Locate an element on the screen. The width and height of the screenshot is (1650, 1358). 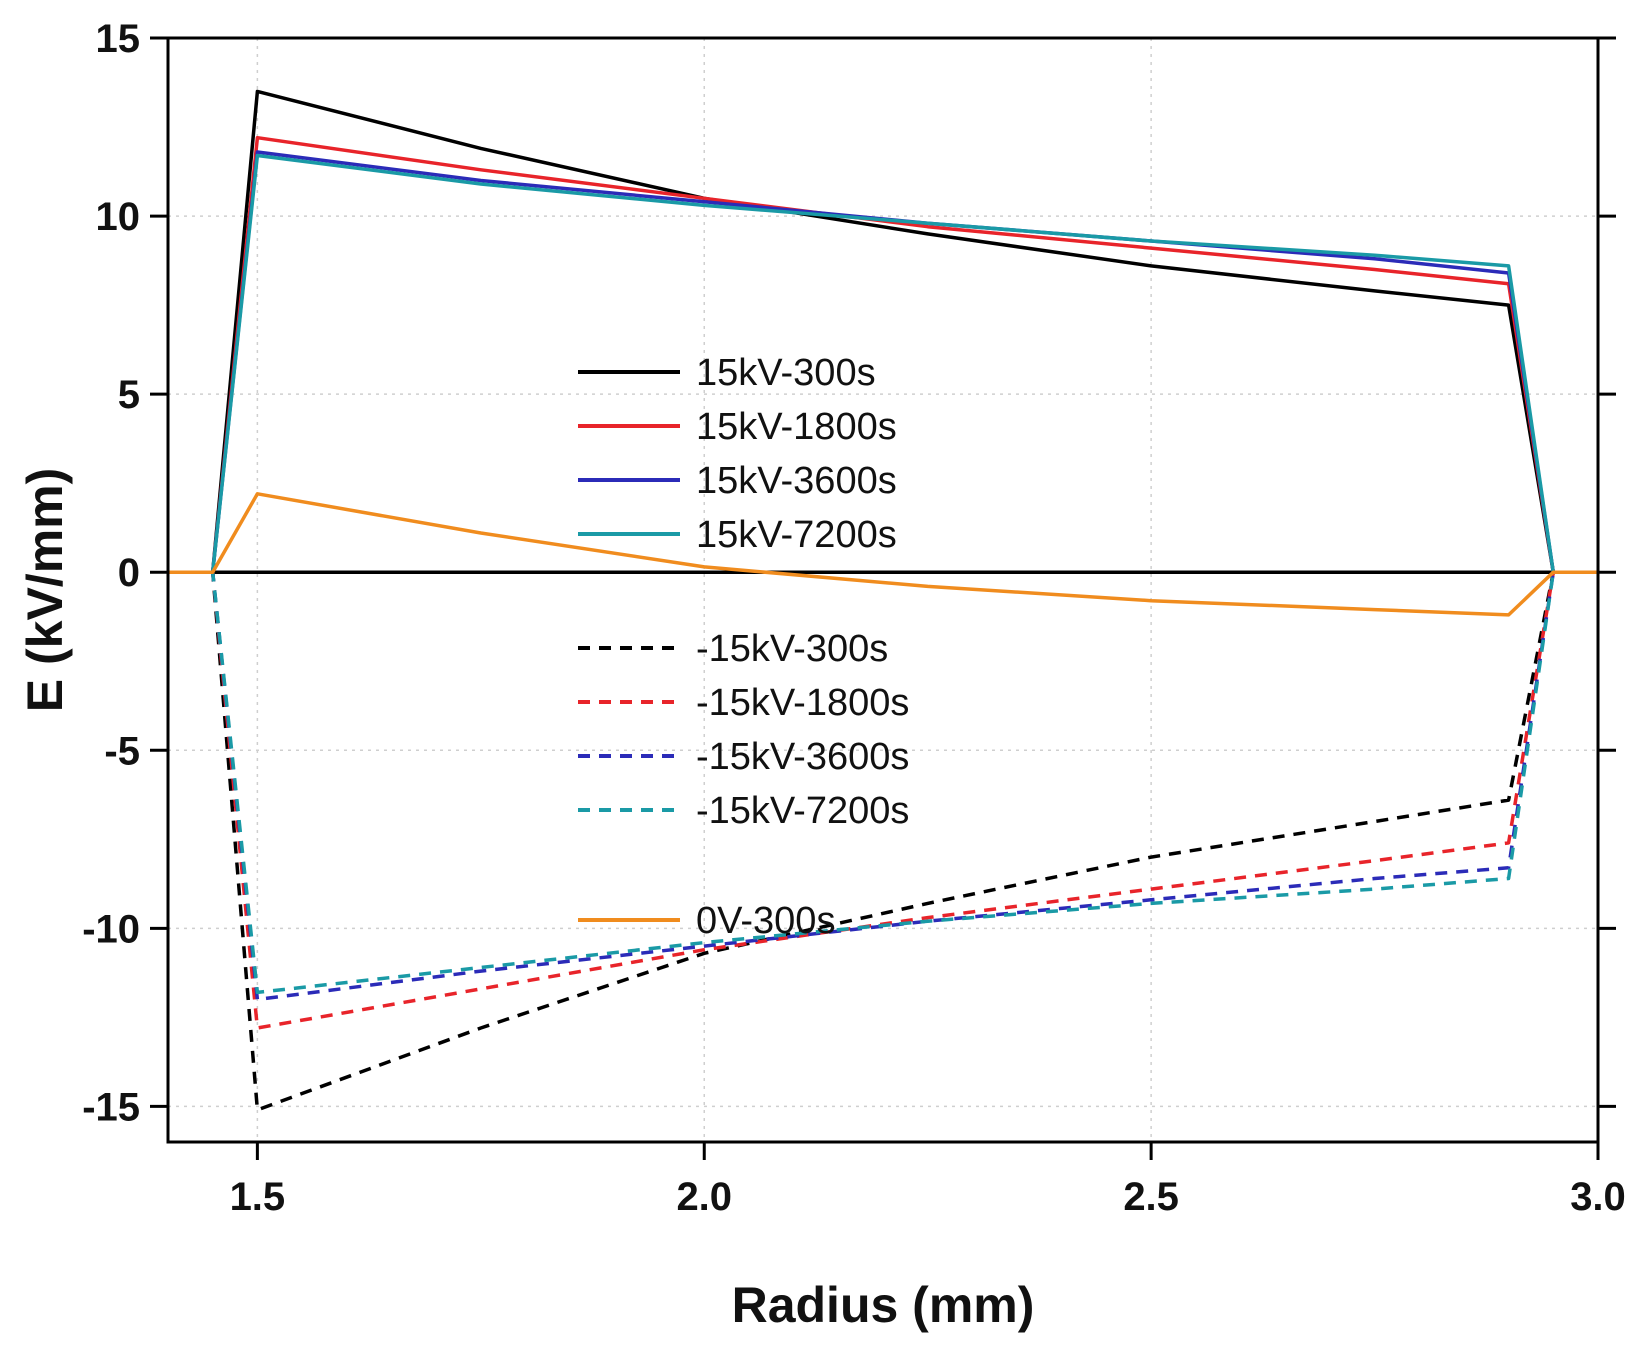
legend-label--15kV-3600s: -15kV-3600s is located at coordinates (802, 757).